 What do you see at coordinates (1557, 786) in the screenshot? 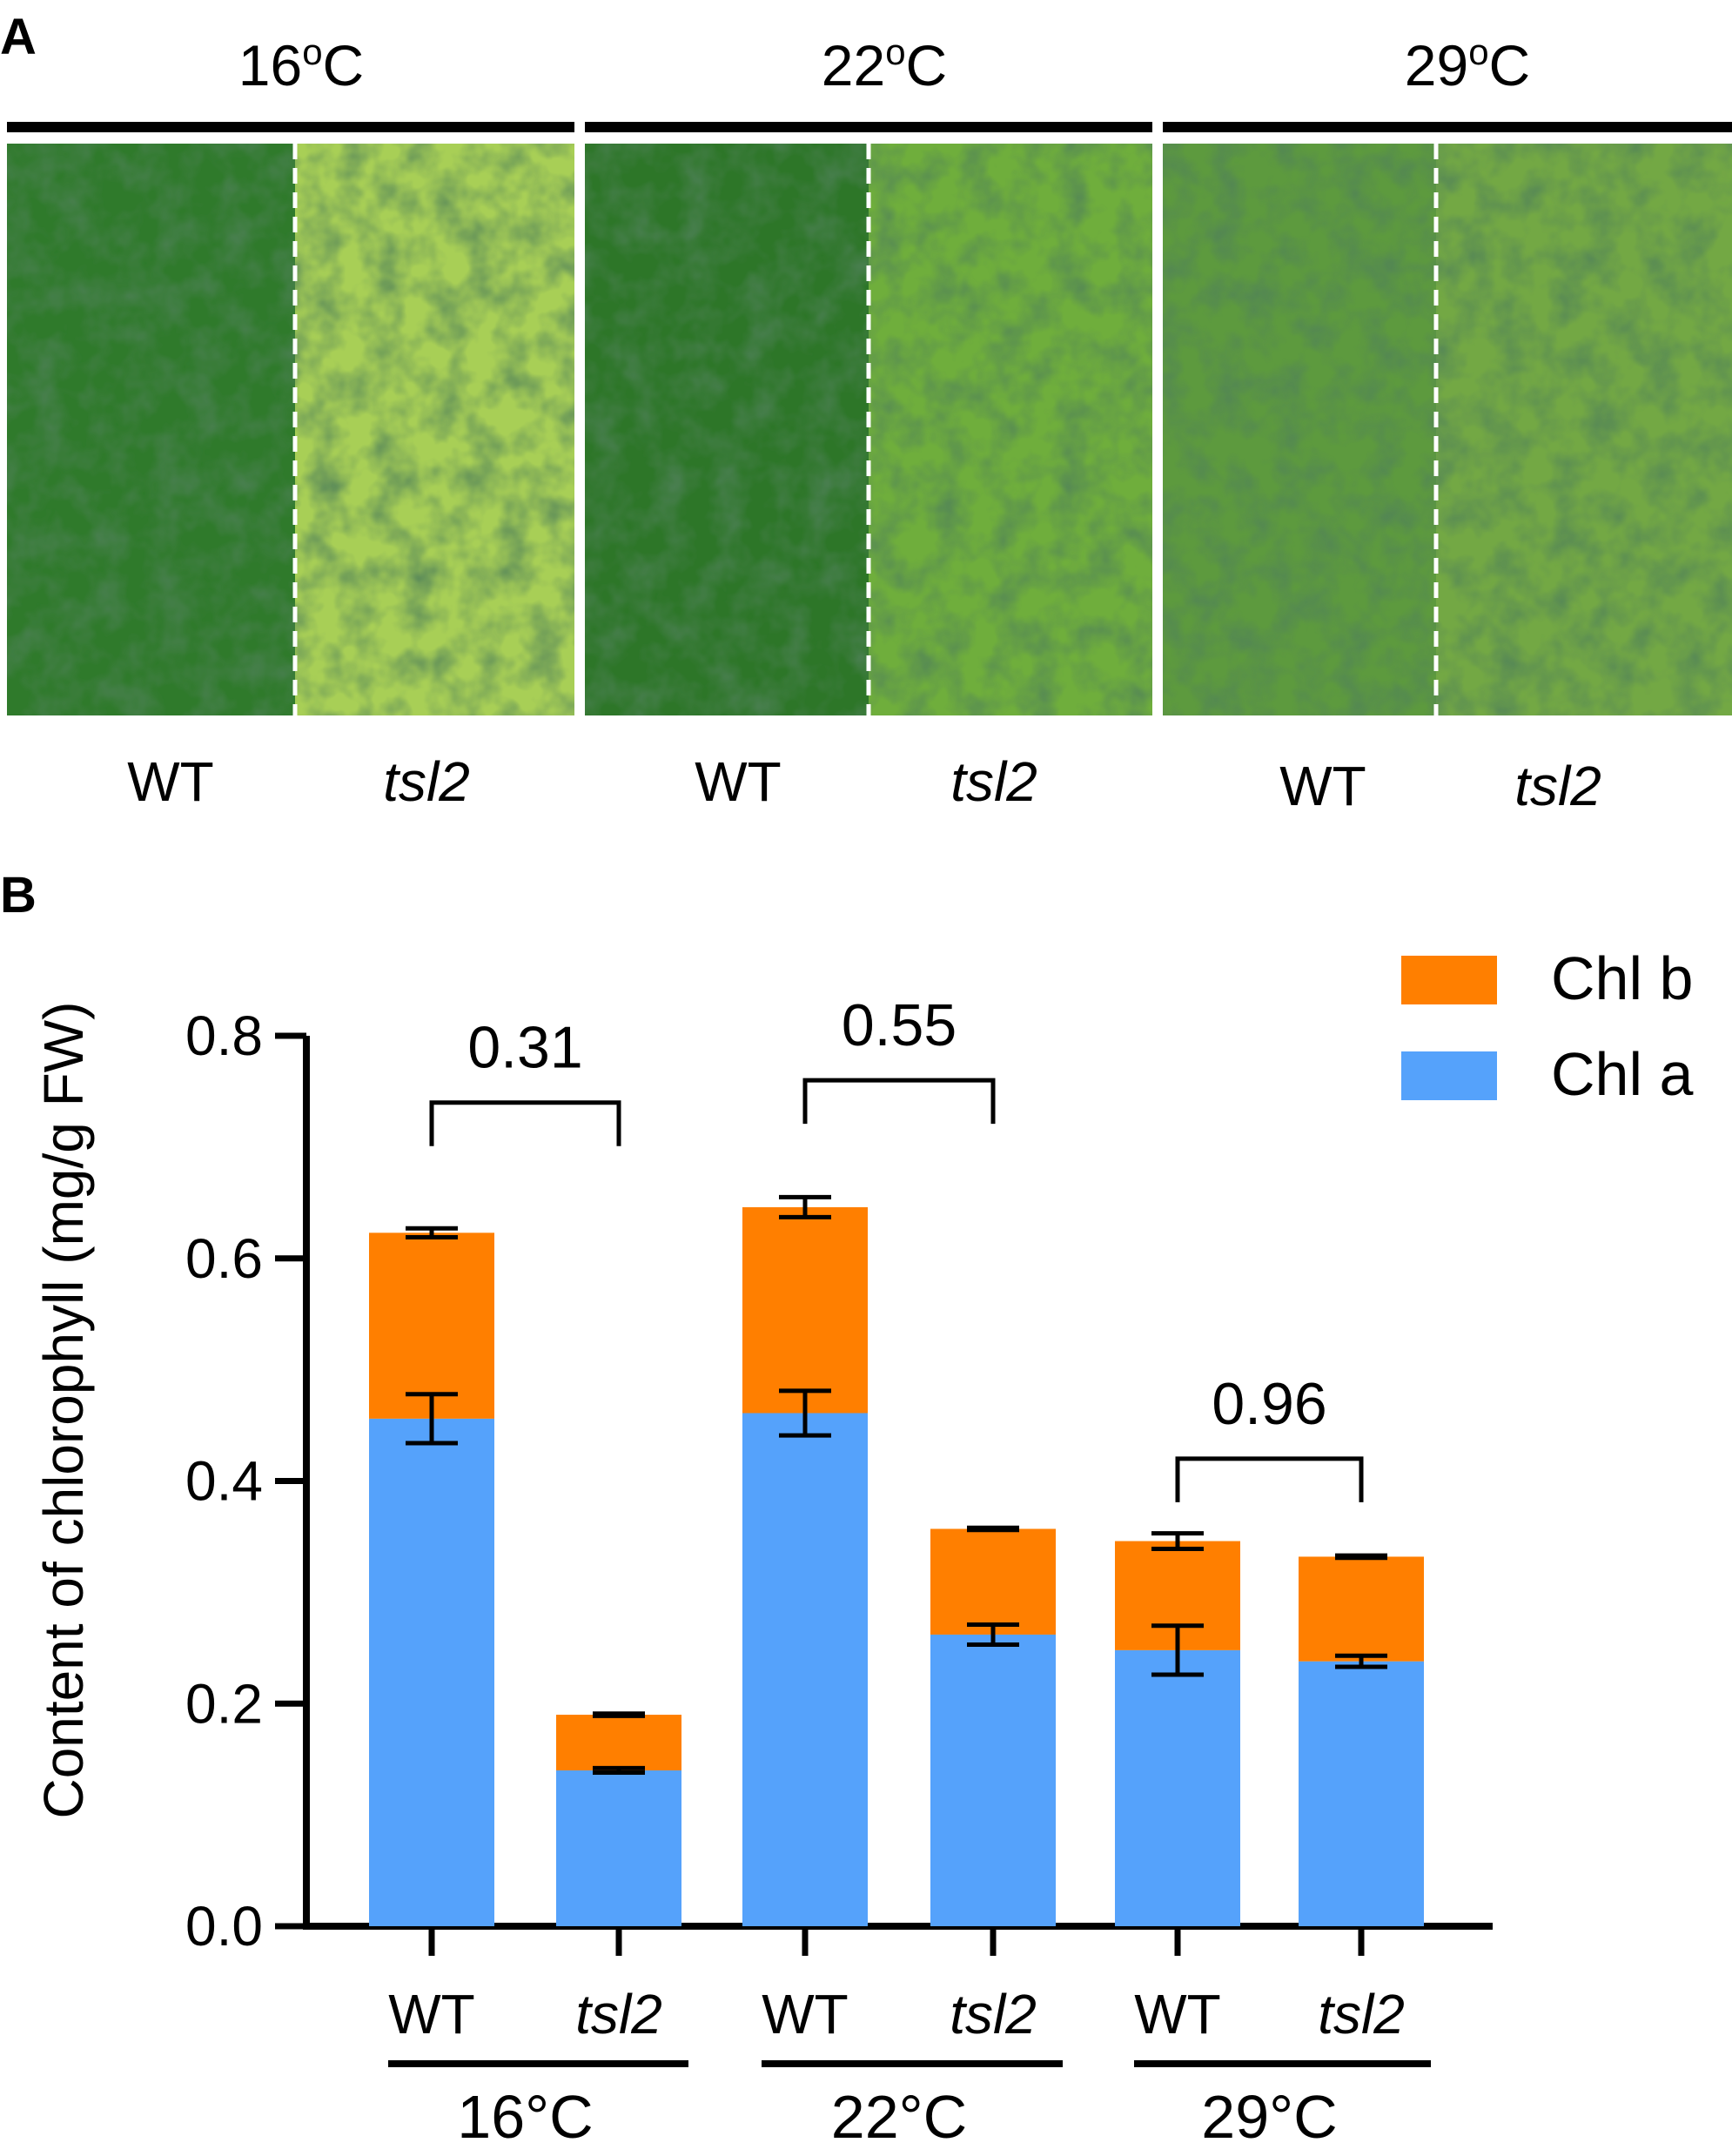
I see `photo-label-29c-tsl2: tsl2` at bounding box center [1557, 786].